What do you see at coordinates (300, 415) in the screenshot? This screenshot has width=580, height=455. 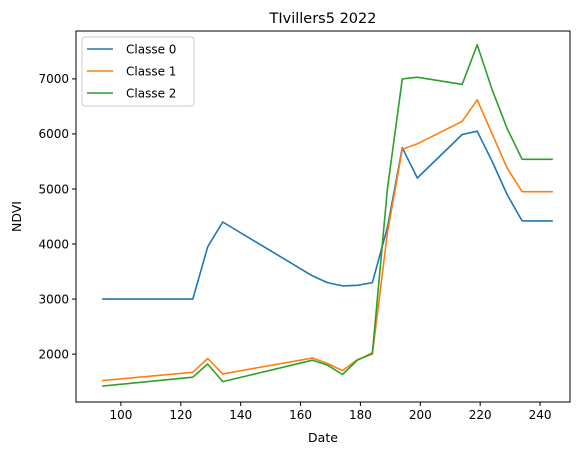 I see `x-tick-label: 160` at bounding box center [300, 415].